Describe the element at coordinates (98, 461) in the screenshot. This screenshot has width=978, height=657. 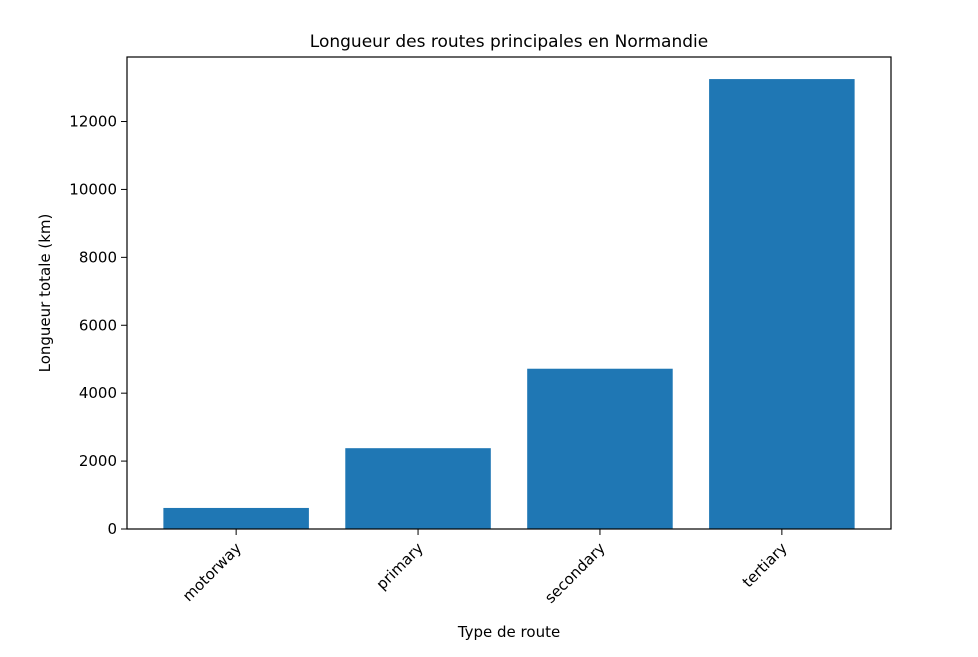
I see `y-tick-label-2000: 2000` at that location.